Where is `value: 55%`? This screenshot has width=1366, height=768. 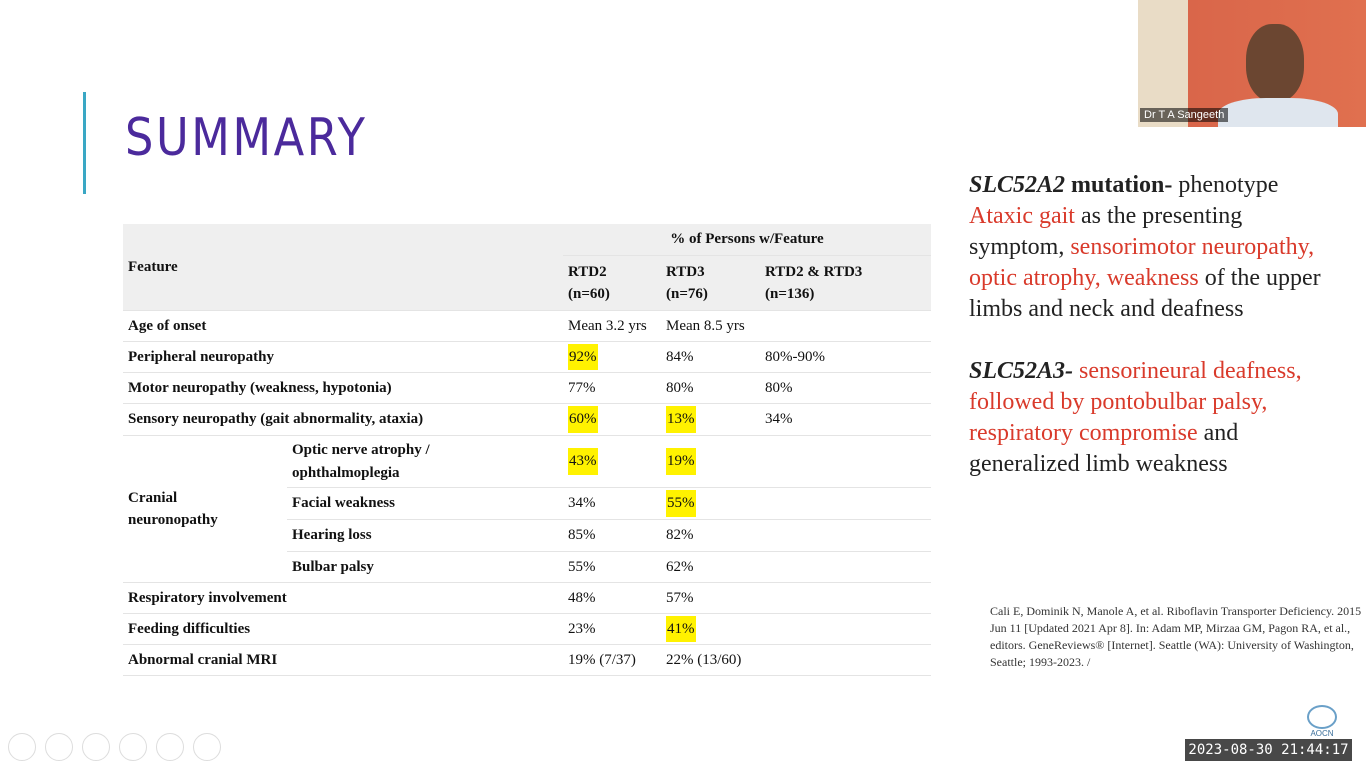
value: 55% is located at coordinates (681, 503).